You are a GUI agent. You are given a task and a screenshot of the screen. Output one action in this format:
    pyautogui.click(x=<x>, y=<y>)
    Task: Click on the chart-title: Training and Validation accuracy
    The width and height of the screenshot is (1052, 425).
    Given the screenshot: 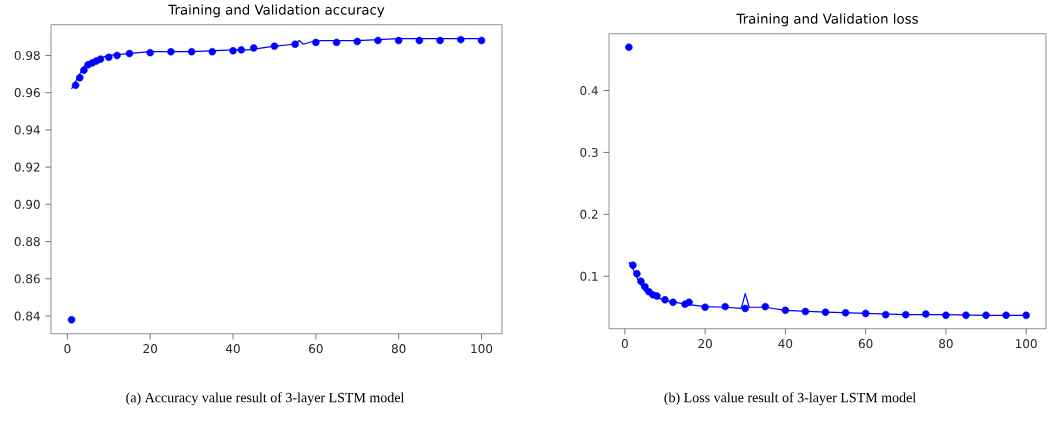 What is the action you would take?
    pyautogui.click(x=276, y=11)
    